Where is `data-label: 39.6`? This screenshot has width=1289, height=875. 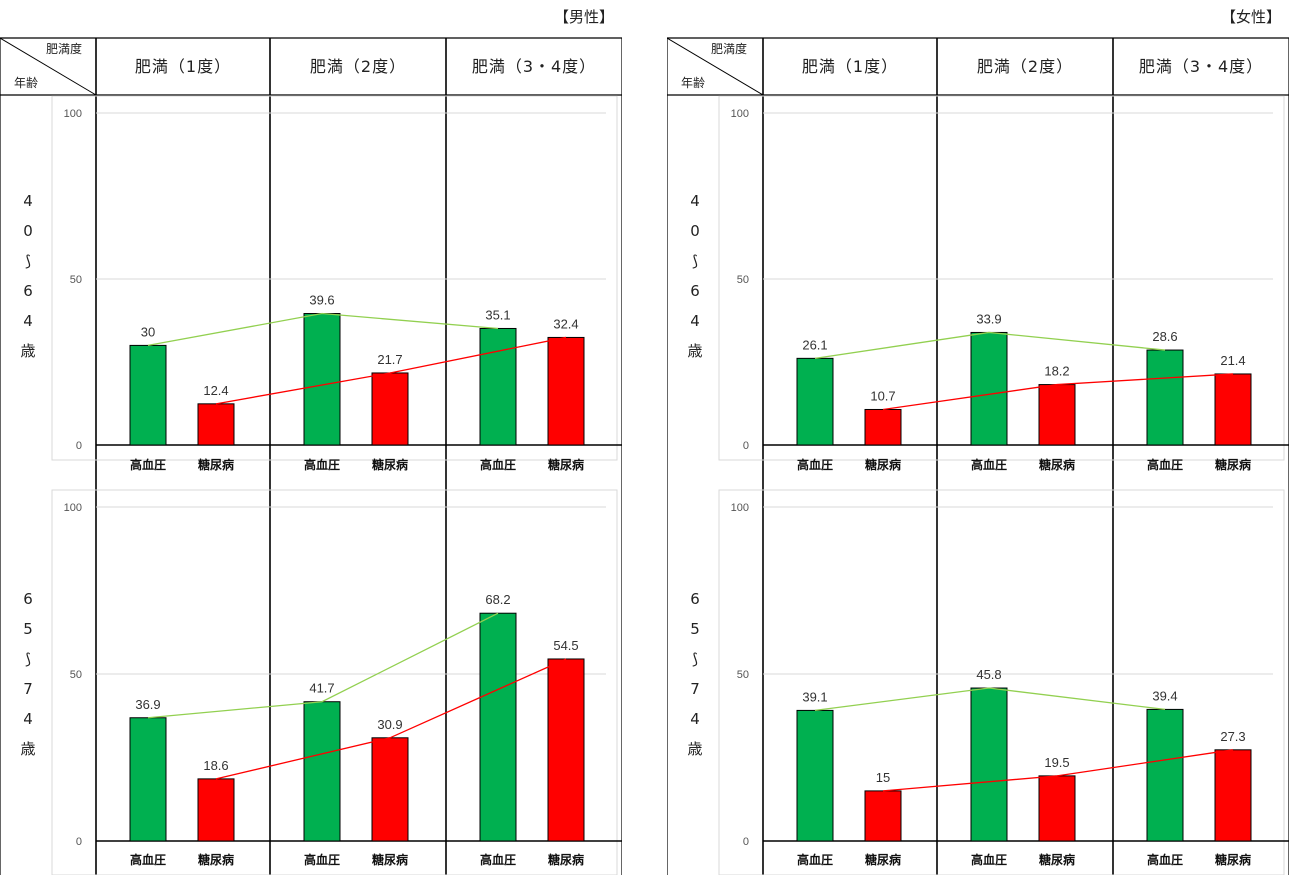 data-label: 39.6 is located at coordinates (321, 300).